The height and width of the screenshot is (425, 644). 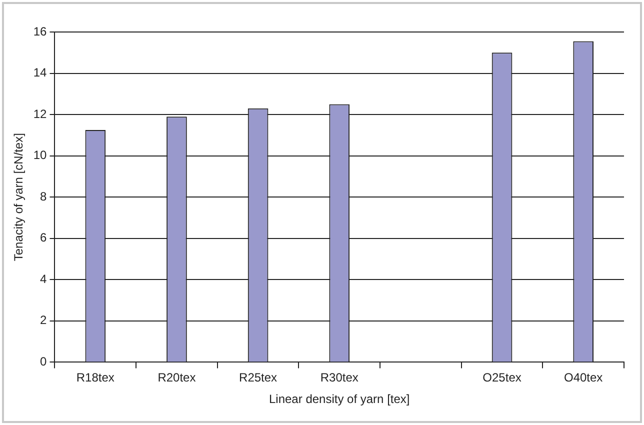 I want to click on x-tick-label: O25tex, so click(x=502, y=377).